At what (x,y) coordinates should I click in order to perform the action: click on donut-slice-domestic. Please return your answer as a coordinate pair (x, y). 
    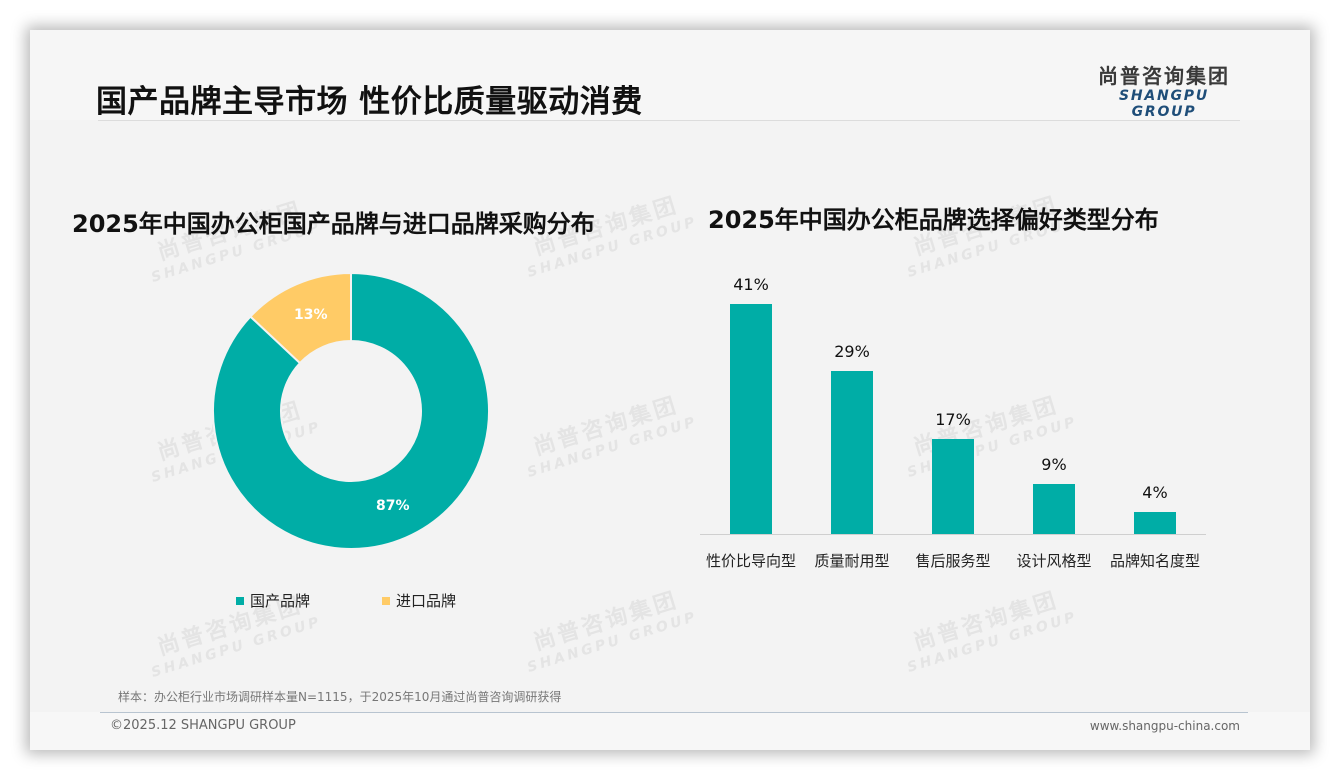
    Looking at the image, I should click on (351, 411).